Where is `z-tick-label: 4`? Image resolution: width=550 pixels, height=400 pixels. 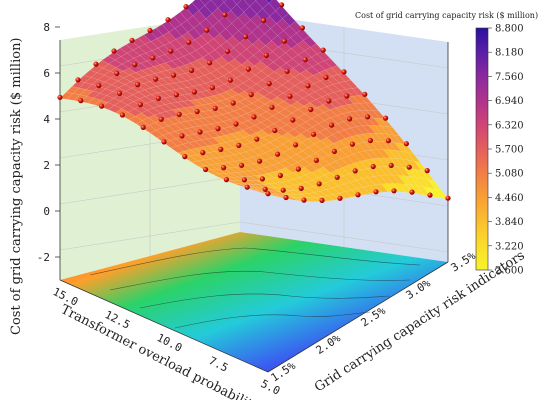
z-tick-label: 4 is located at coordinates (46, 119).